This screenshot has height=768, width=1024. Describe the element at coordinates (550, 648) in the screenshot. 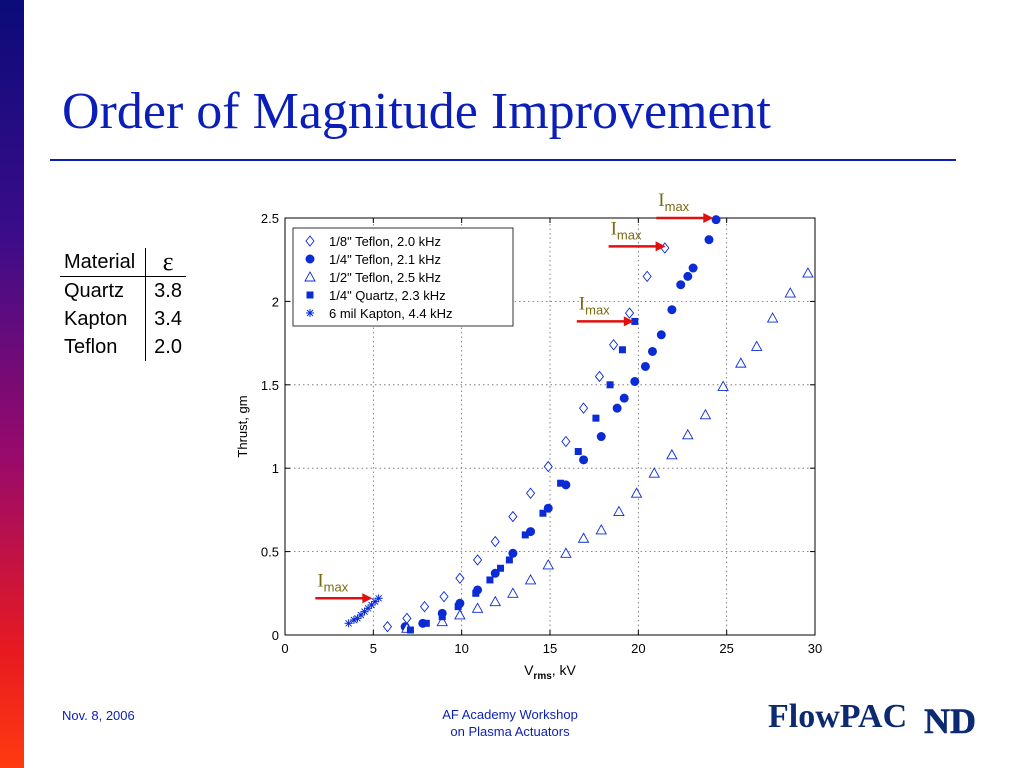

I see `x-tick-label: 15` at that location.